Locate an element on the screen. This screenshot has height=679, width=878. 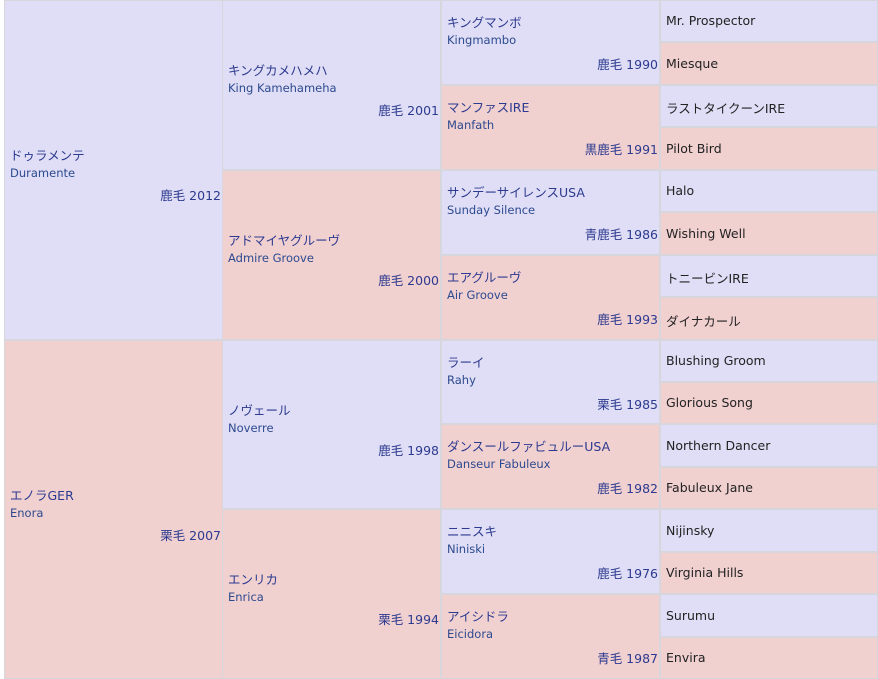
horse-name-jp: アドマイヤグルーヴ is located at coordinates (284, 240).